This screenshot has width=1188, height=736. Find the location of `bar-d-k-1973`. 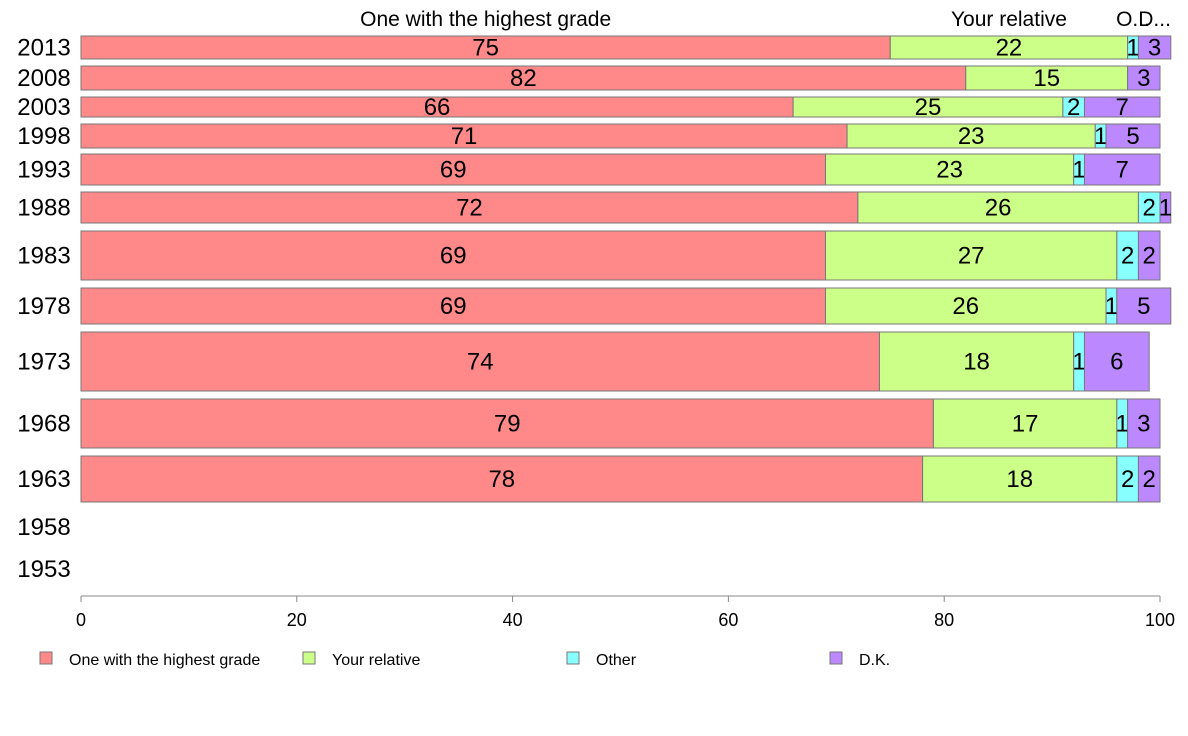

bar-d-k-1973 is located at coordinates (1116, 361).